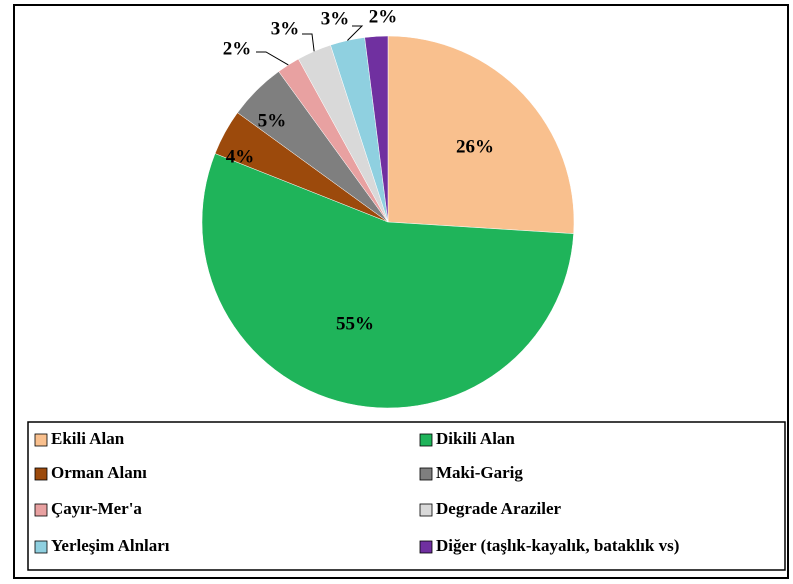  Describe the element at coordinates (475, 146) in the screenshot. I see `value-label: 26%` at that location.